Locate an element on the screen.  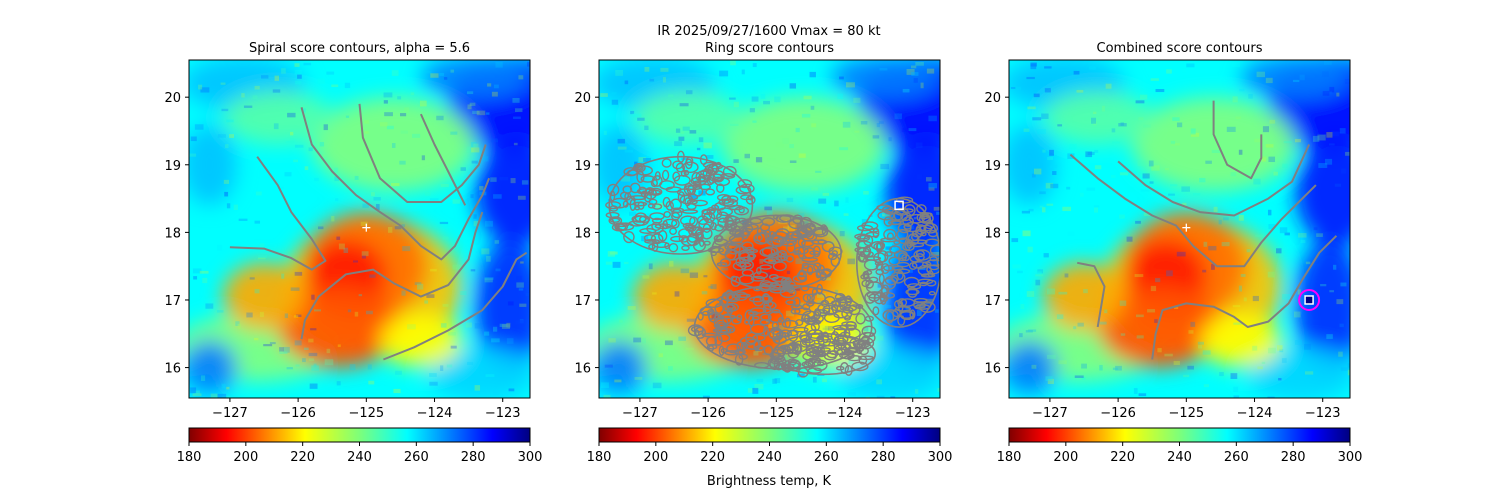
x-tick-label: −126 is located at coordinates (1118, 413).